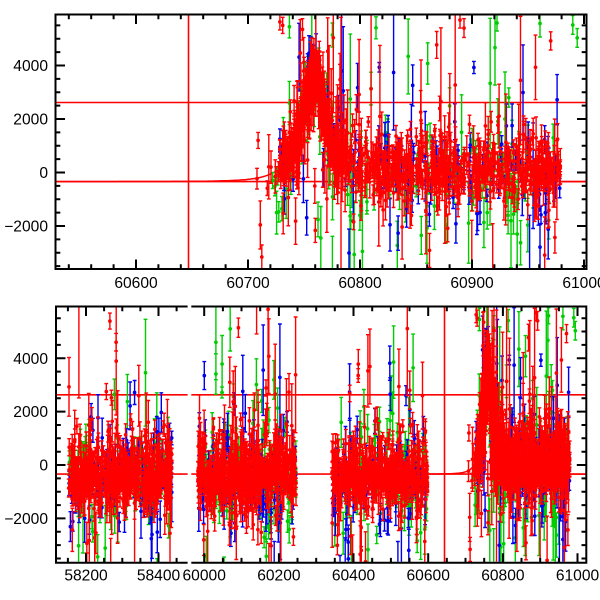 This screenshot has height=600, width=600. I want to click on svg-text: 60700, so click(248, 283).